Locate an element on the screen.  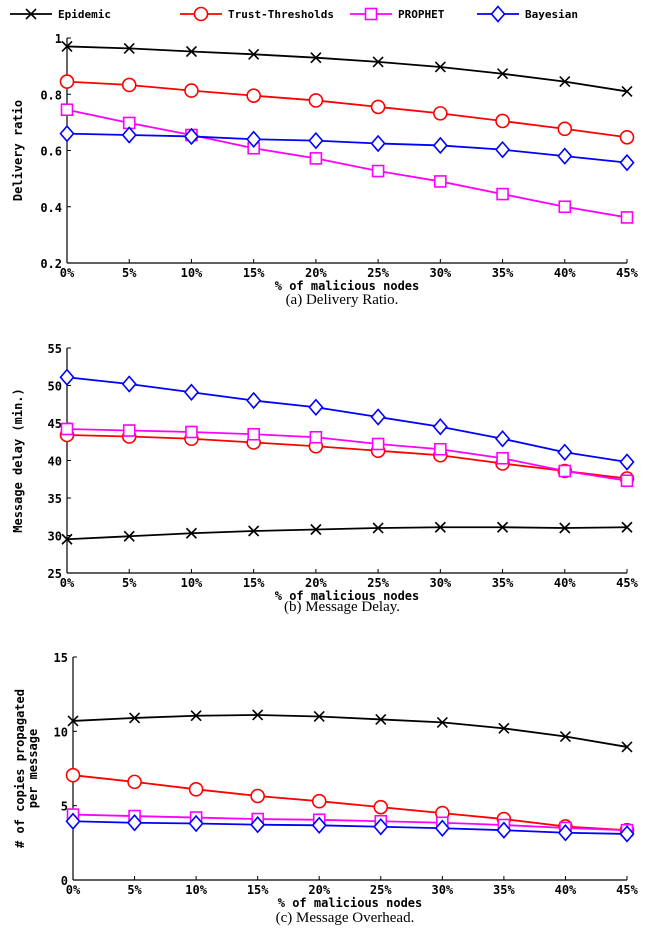
panel-caption: (c) Message Overhead. is located at coordinates (345, 918).